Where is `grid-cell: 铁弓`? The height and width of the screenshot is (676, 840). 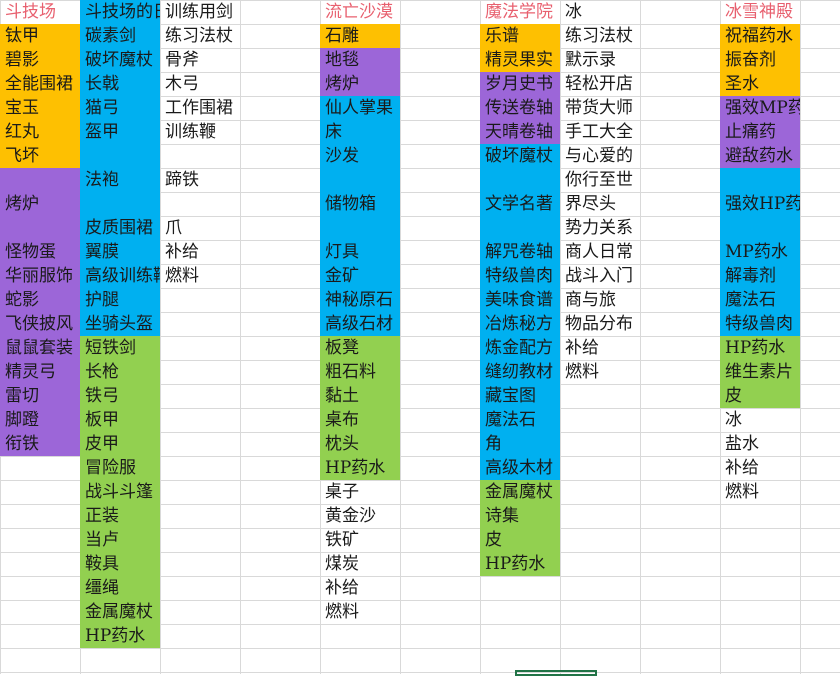
grid-cell: 铁弓 is located at coordinates (120, 396).